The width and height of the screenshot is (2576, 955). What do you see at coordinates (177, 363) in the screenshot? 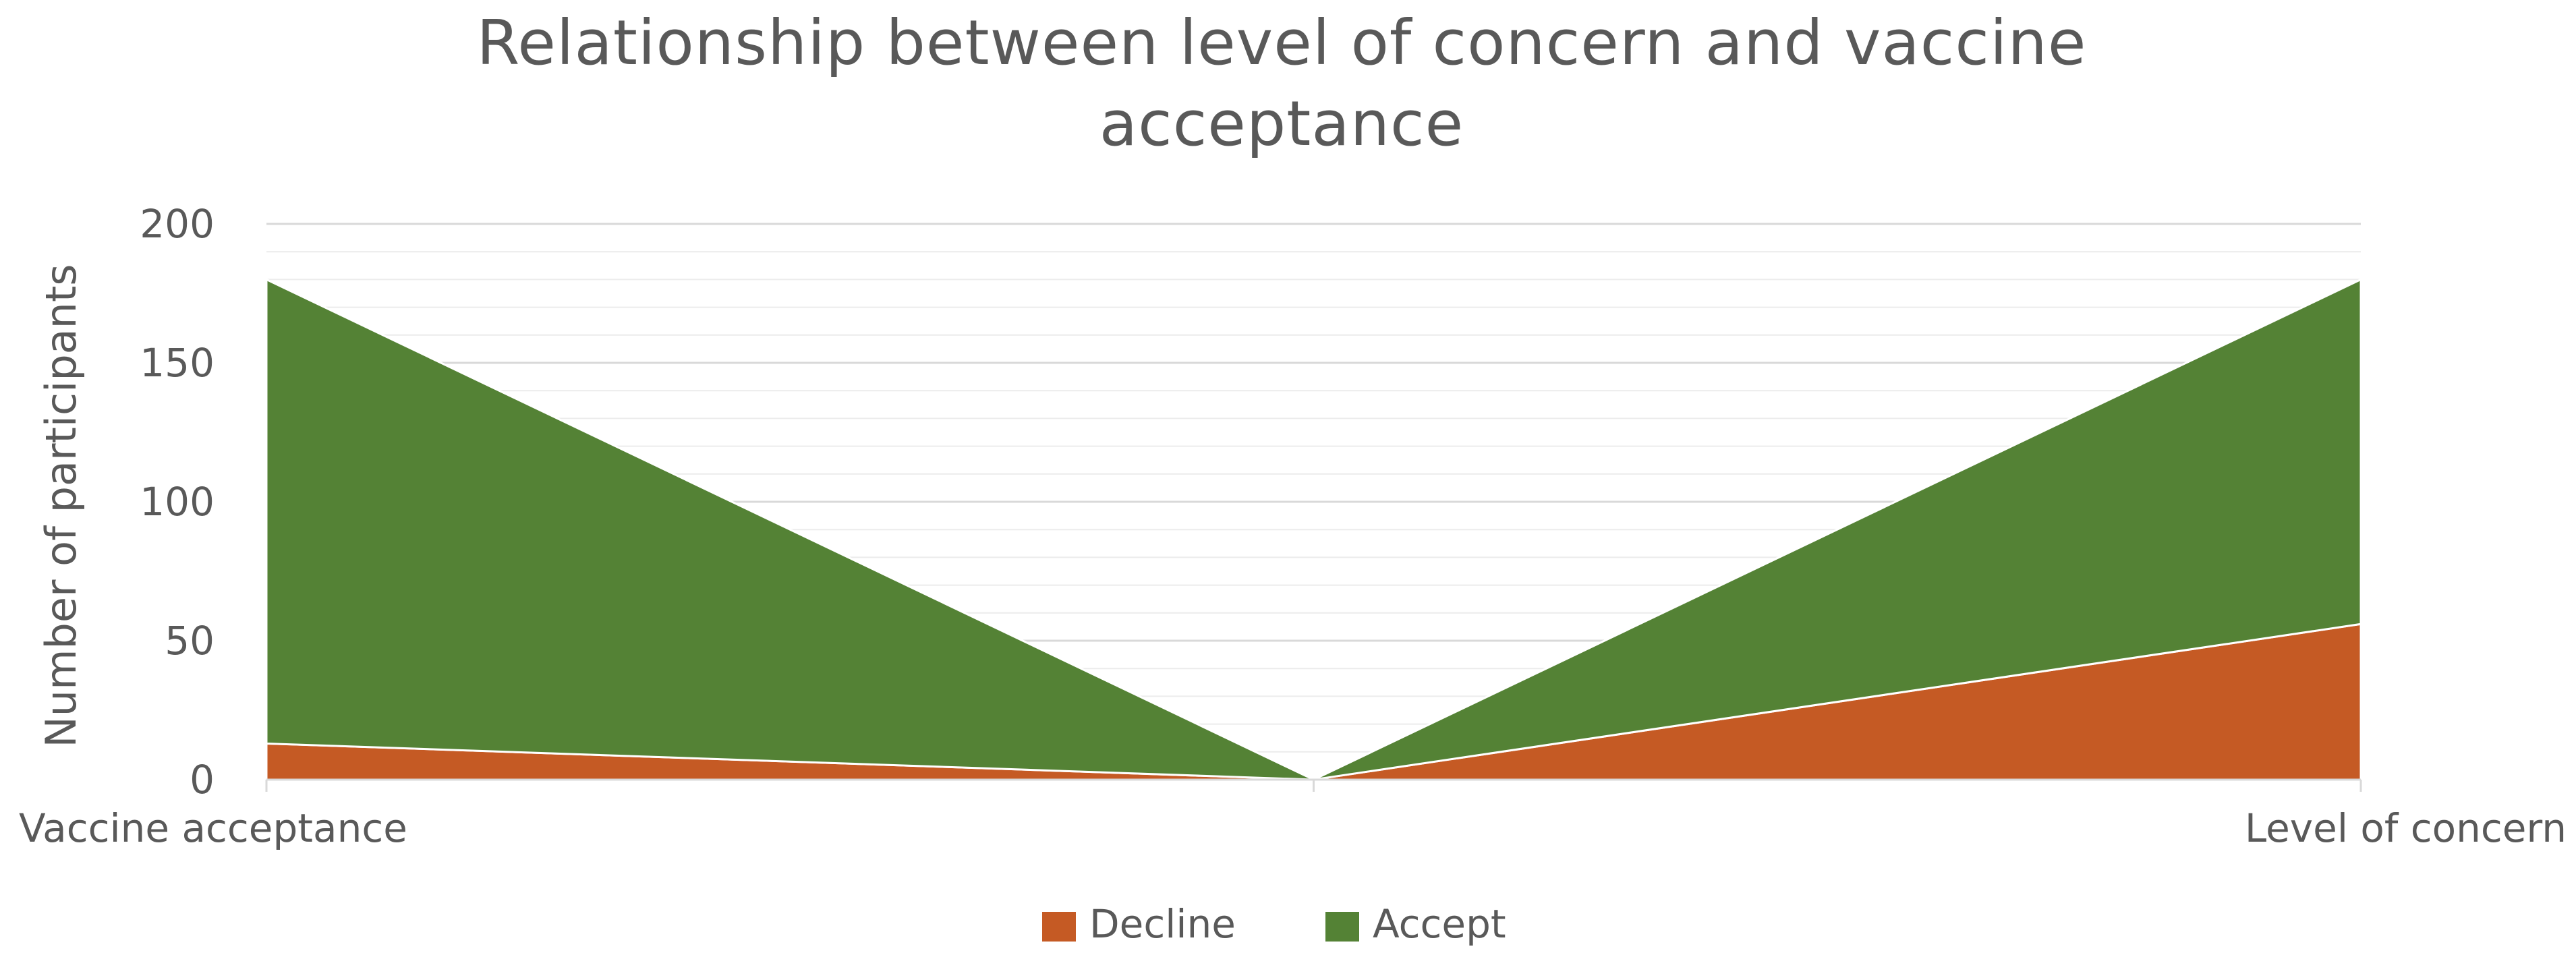
I see `y-tick-label: 150` at bounding box center [177, 363].